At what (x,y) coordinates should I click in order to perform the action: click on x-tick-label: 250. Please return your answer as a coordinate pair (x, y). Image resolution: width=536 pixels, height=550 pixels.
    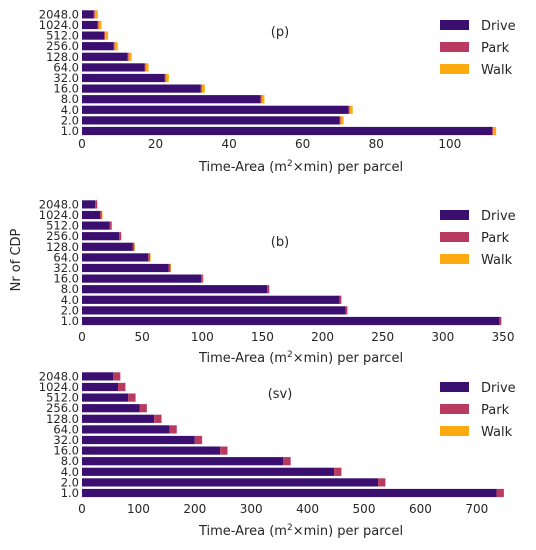
    Looking at the image, I should click on (382, 337).